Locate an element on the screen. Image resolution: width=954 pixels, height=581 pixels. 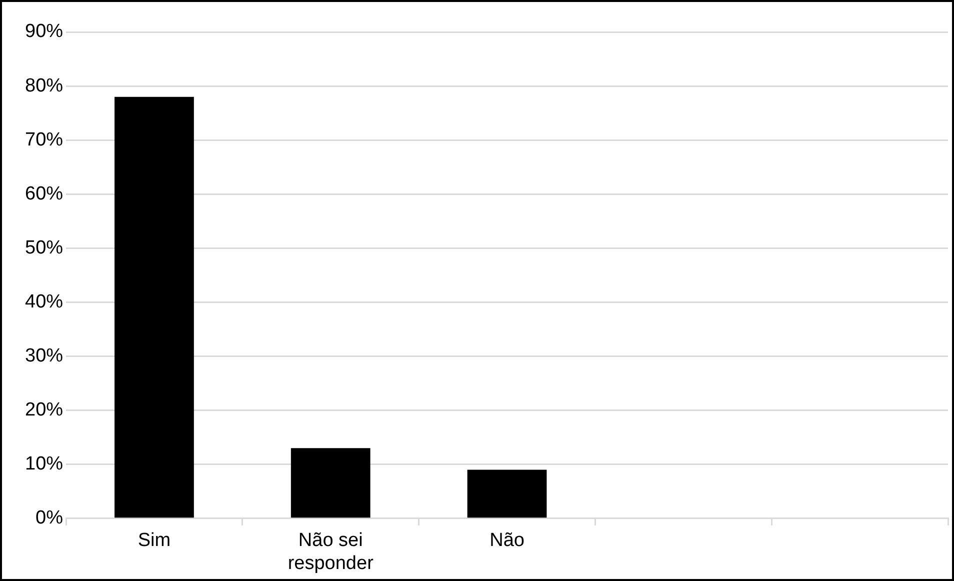
y-tick-label: 20% is located at coordinates (44, 410).